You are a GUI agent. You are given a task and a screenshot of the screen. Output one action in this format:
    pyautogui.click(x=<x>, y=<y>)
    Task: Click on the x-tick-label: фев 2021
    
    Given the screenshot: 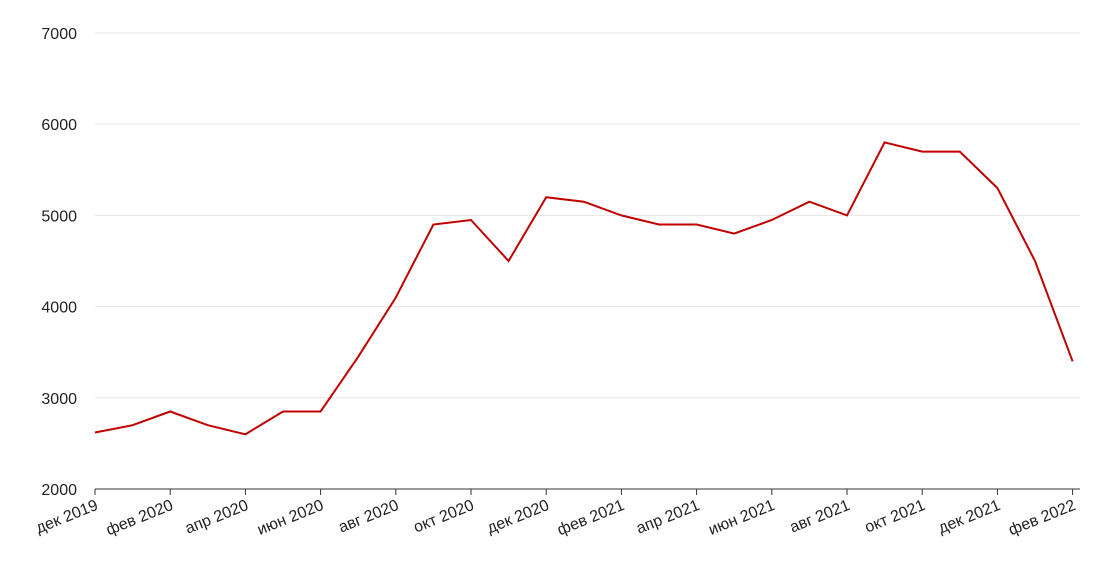 What is the action you would take?
    pyautogui.click(x=591, y=518)
    